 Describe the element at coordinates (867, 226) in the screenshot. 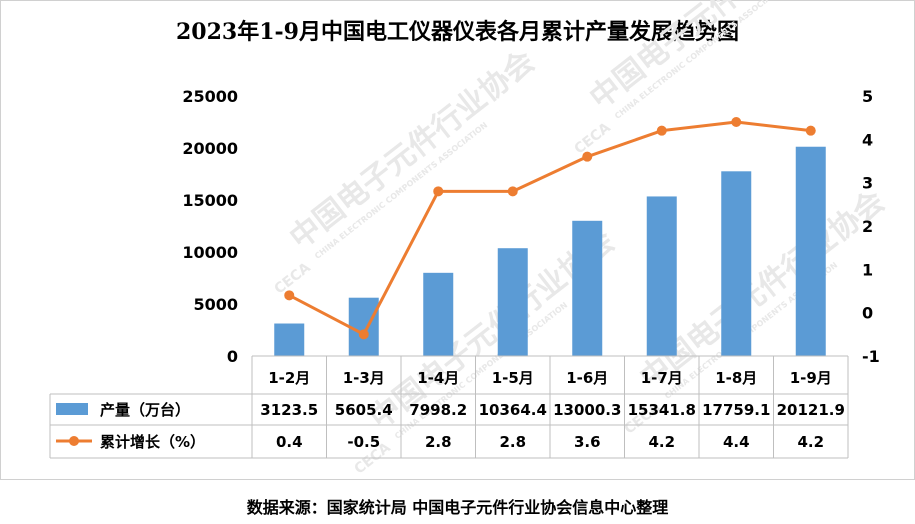

I see `y-right-tick-label: 2` at that location.